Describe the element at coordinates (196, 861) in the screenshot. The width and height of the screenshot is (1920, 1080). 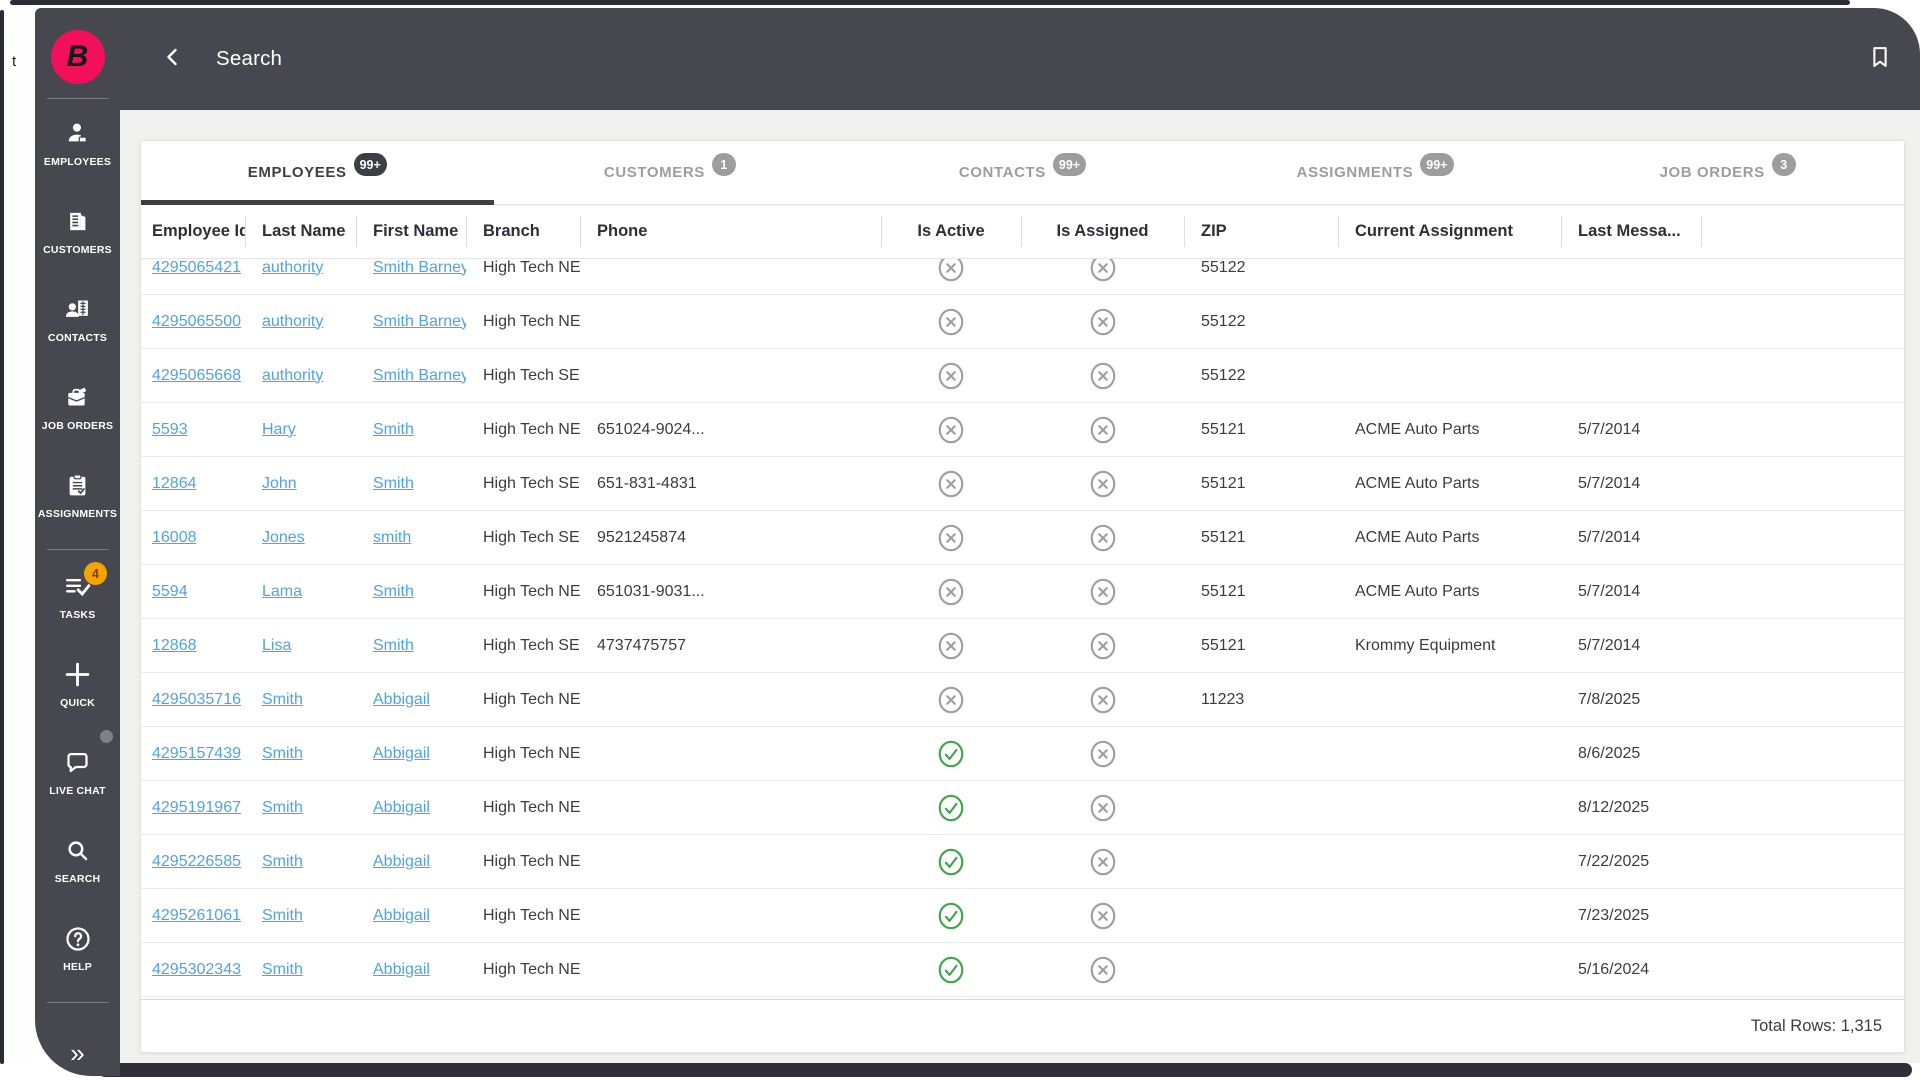
I see `employee-id-link: 4295226585` at that location.